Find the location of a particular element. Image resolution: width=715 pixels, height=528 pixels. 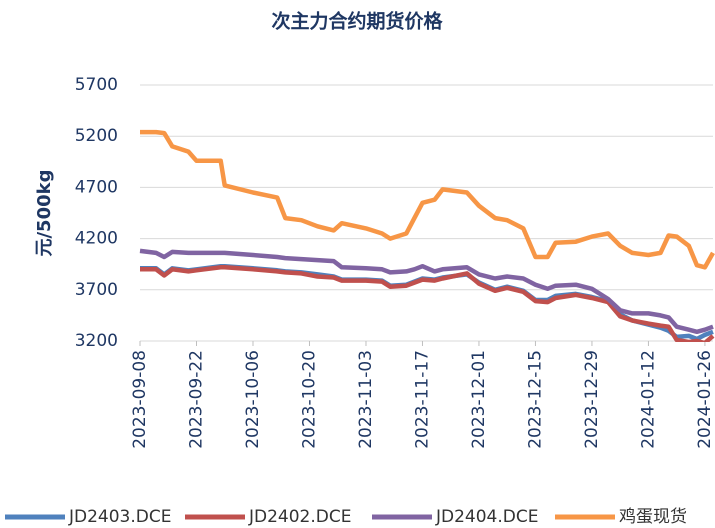

x-tick-label: 2023-11-17 is located at coordinates (422, 399).